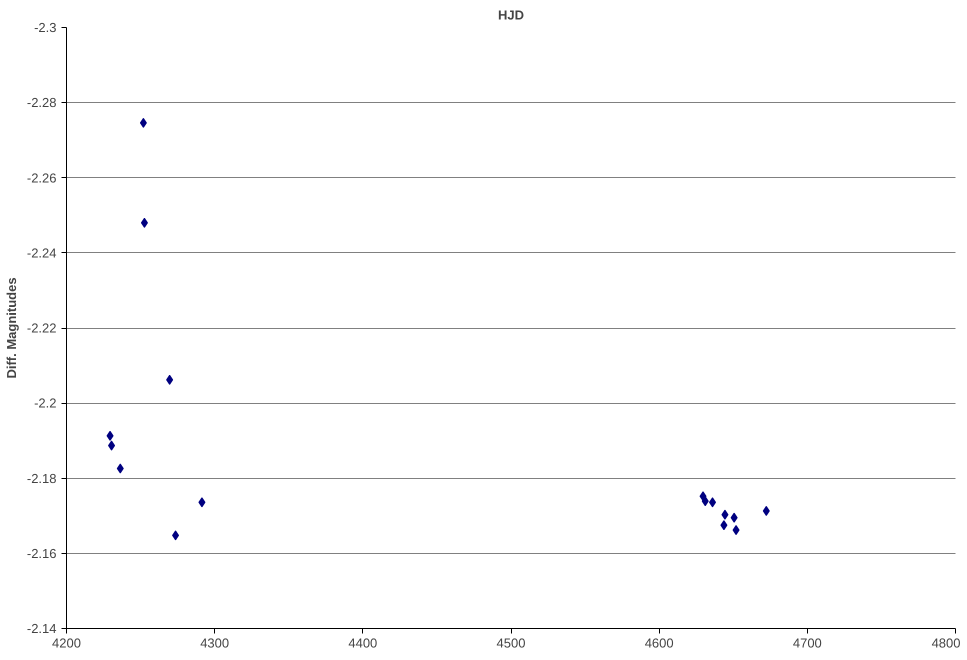 The width and height of the screenshot is (967, 660). I want to click on chart-title: HJD, so click(511, 15).